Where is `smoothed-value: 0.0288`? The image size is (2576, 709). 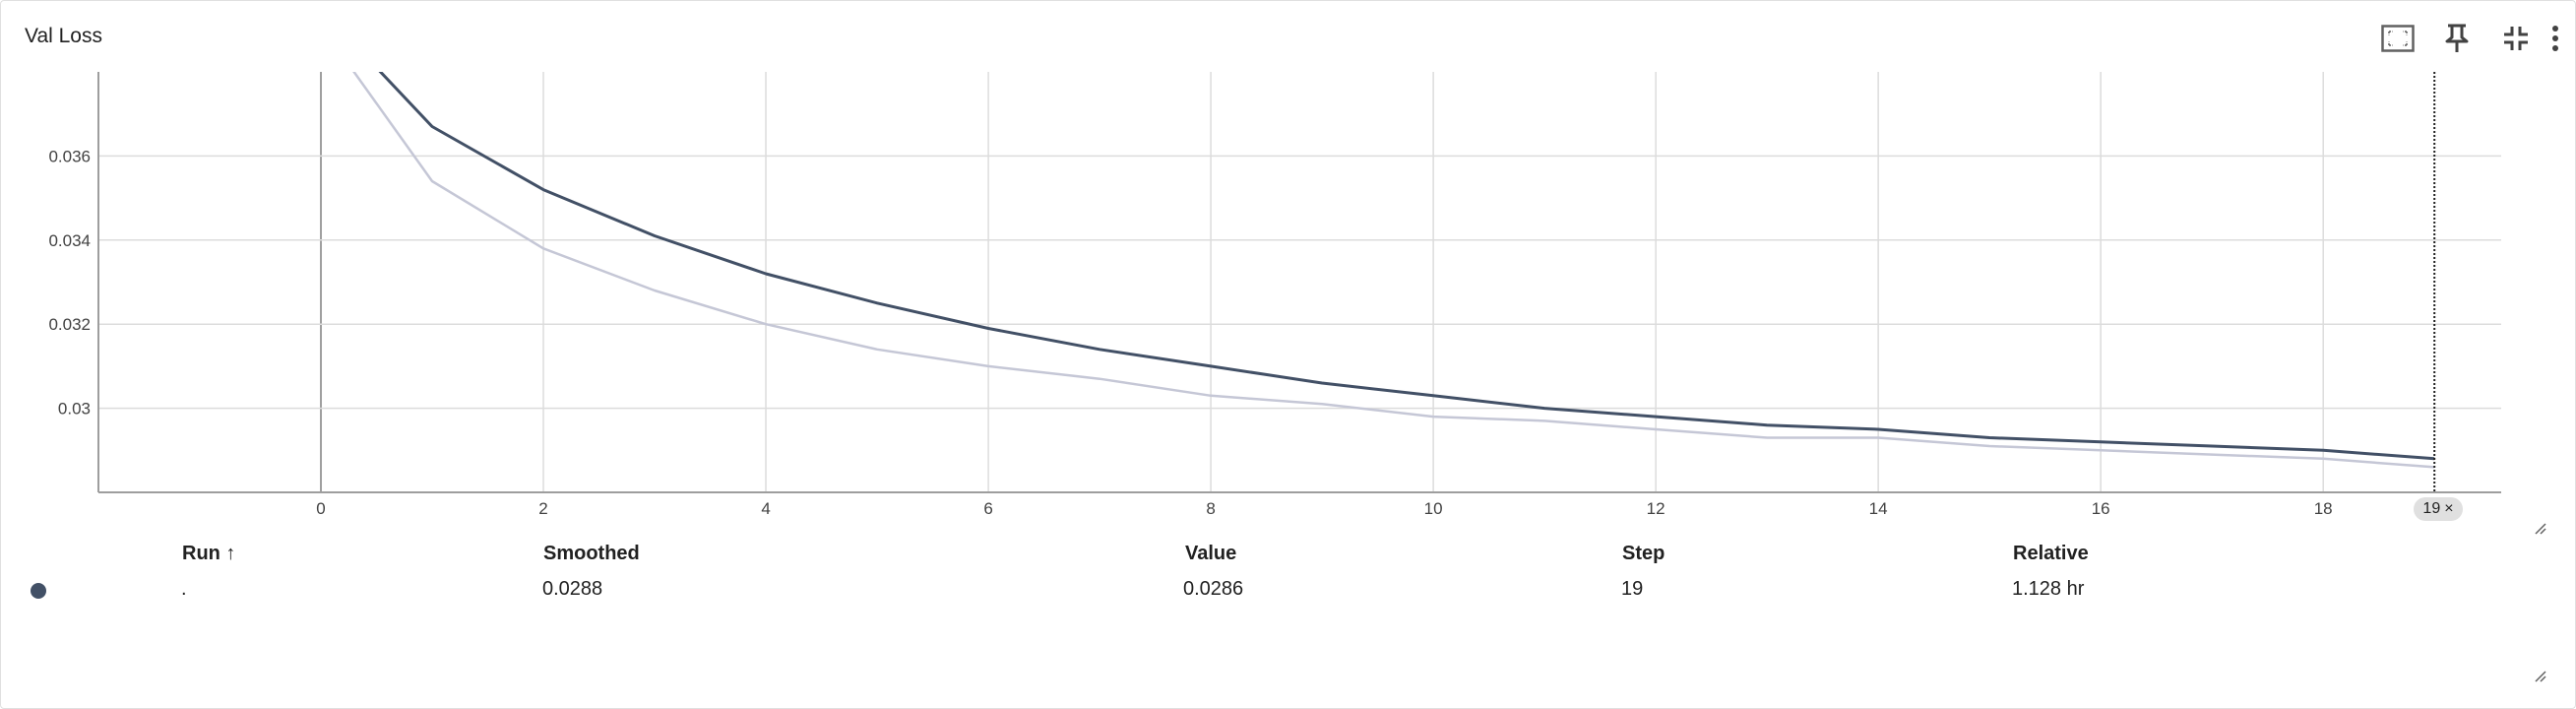
smoothed-value: 0.0288 is located at coordinates (572, 589).